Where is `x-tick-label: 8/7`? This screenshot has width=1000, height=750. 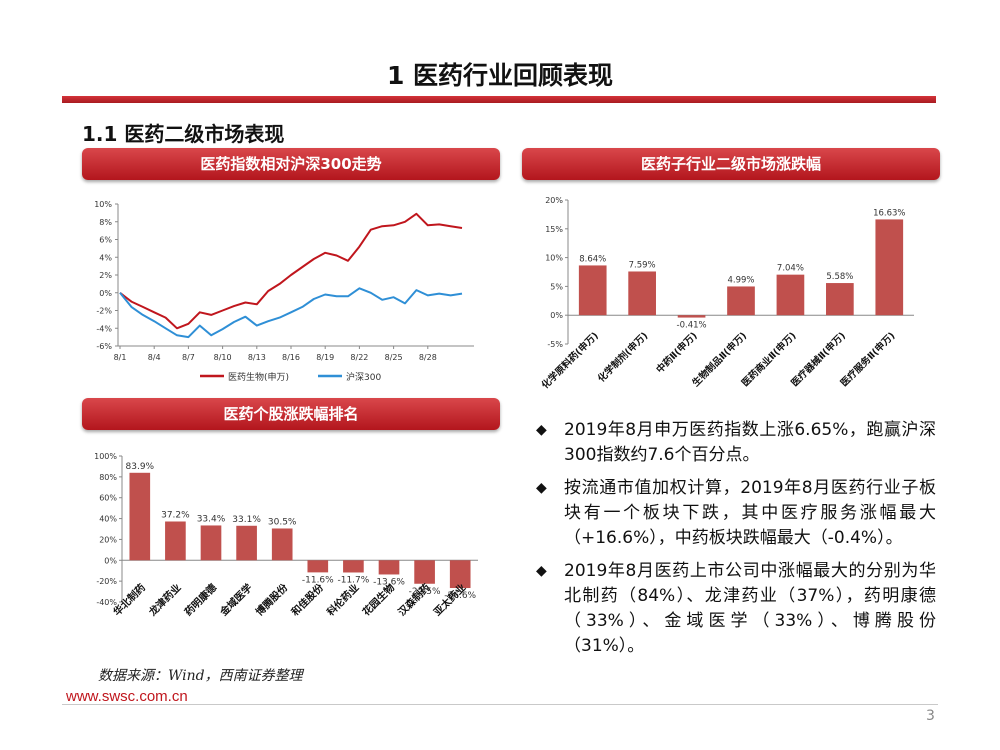
x-tick-label: 8/7 is located at coordinates (188, 357).